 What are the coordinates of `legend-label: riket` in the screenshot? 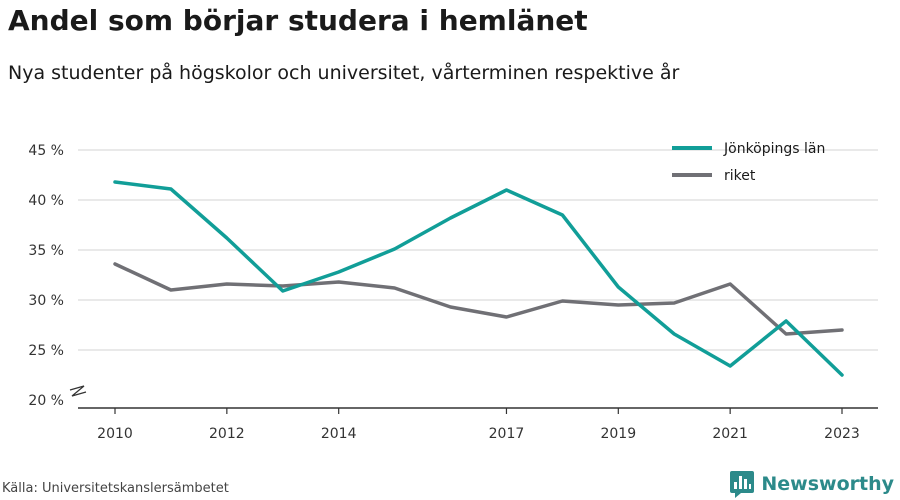 It's located at (740, 176).